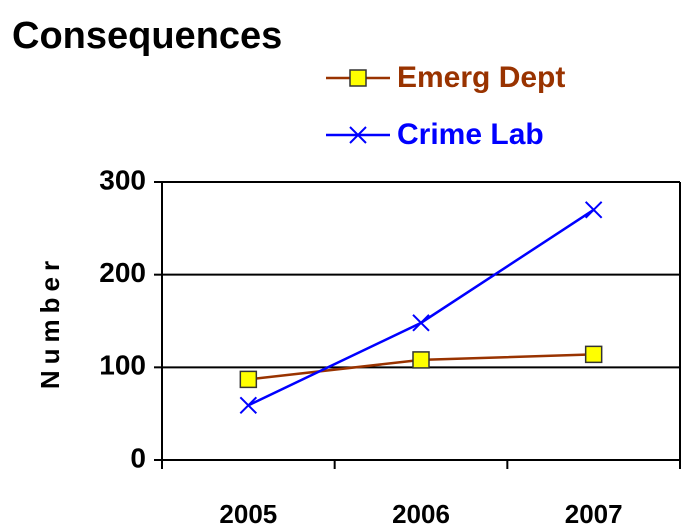 The height and width of the screenshot is (531, 684). I want to click on y-axis-title: Number, so click(50, 322).